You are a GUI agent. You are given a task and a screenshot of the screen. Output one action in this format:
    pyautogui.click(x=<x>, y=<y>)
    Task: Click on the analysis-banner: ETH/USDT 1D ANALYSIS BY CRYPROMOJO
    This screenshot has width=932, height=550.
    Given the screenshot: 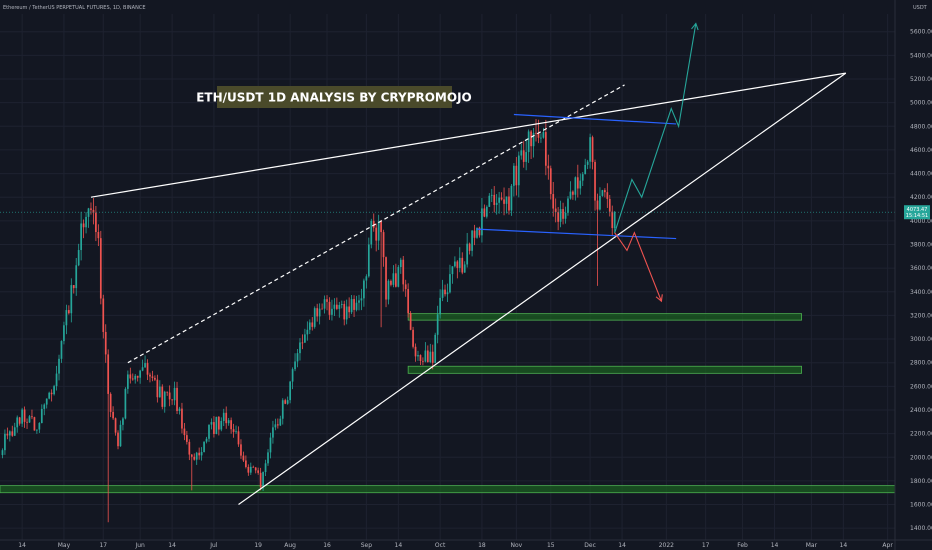 What is the action you would take?
    pyautogui.click(x=334, y=97)
    